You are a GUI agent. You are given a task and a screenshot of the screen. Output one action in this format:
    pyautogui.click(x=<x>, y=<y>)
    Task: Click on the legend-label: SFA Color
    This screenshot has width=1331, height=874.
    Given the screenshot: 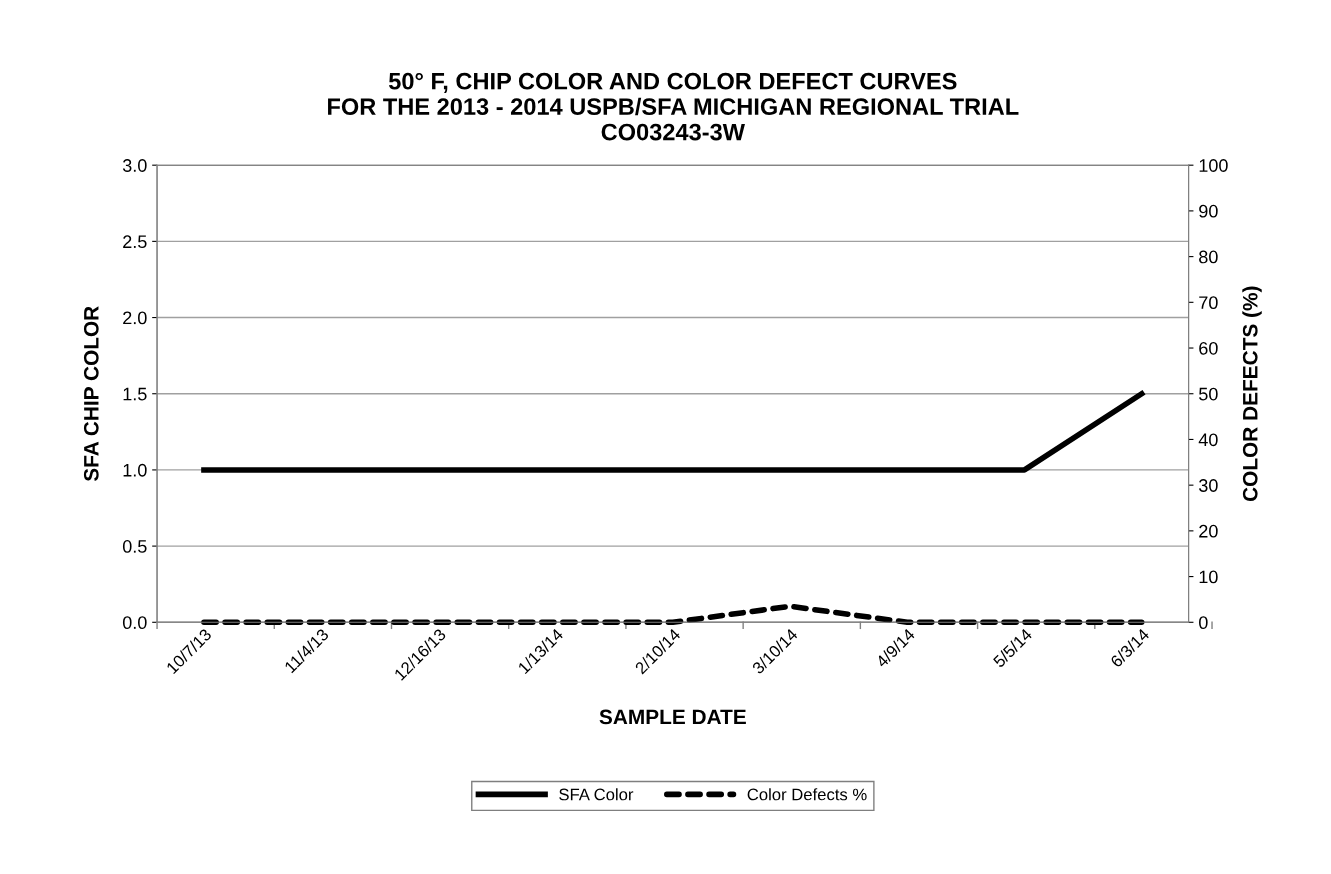 What is the action you would take?
    pyautogui.click(x=596, y=794)
    